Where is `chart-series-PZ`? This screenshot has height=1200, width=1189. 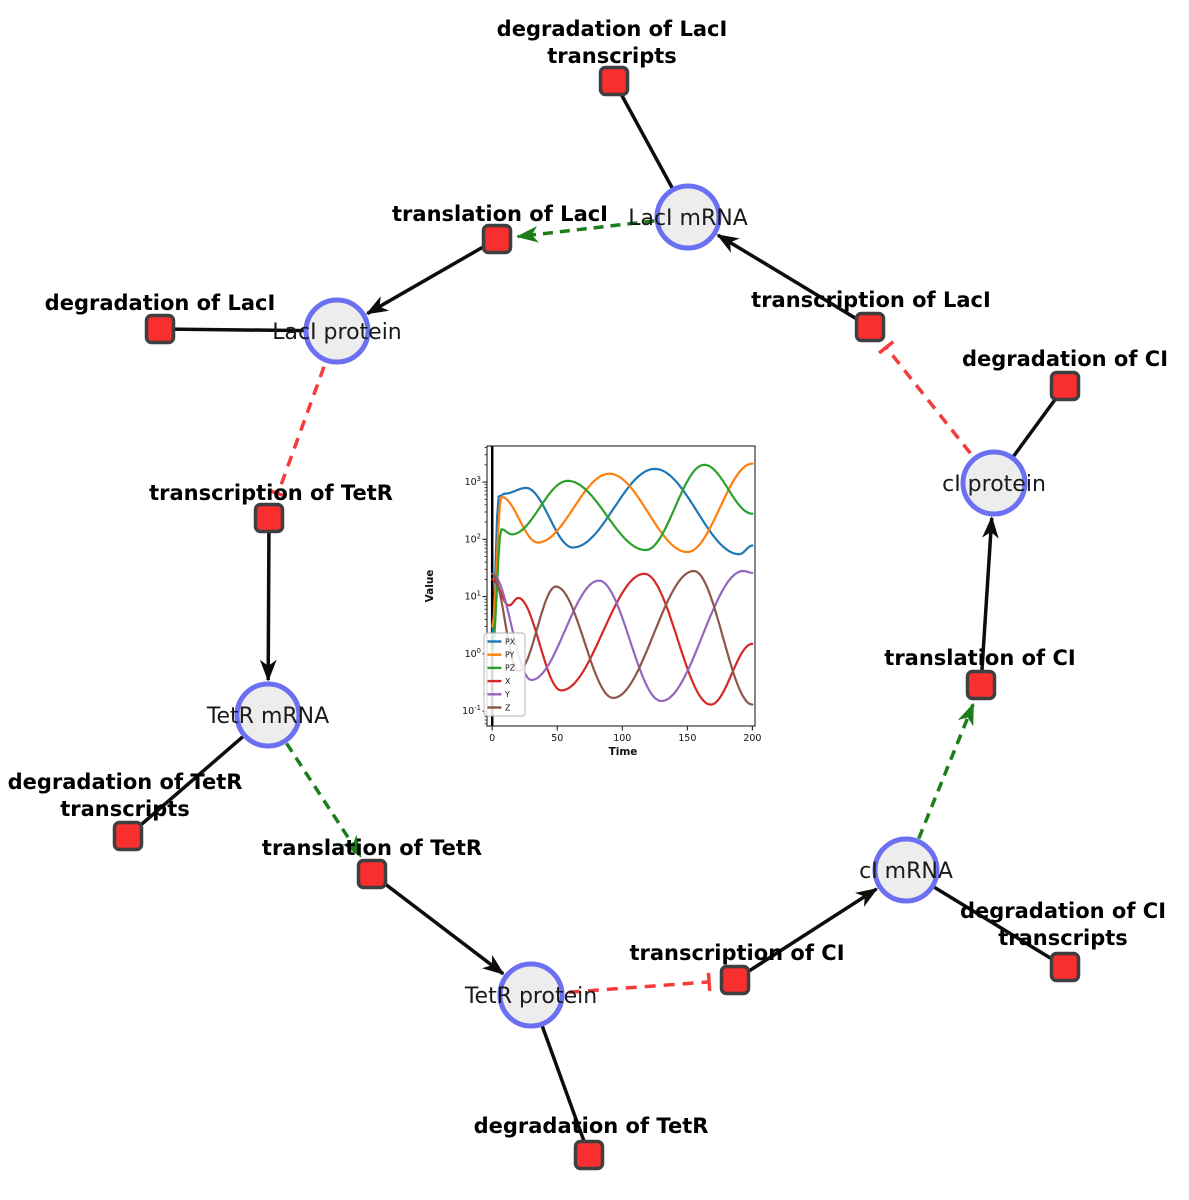
chart-series-PZ is located at coordinates (622, 559).